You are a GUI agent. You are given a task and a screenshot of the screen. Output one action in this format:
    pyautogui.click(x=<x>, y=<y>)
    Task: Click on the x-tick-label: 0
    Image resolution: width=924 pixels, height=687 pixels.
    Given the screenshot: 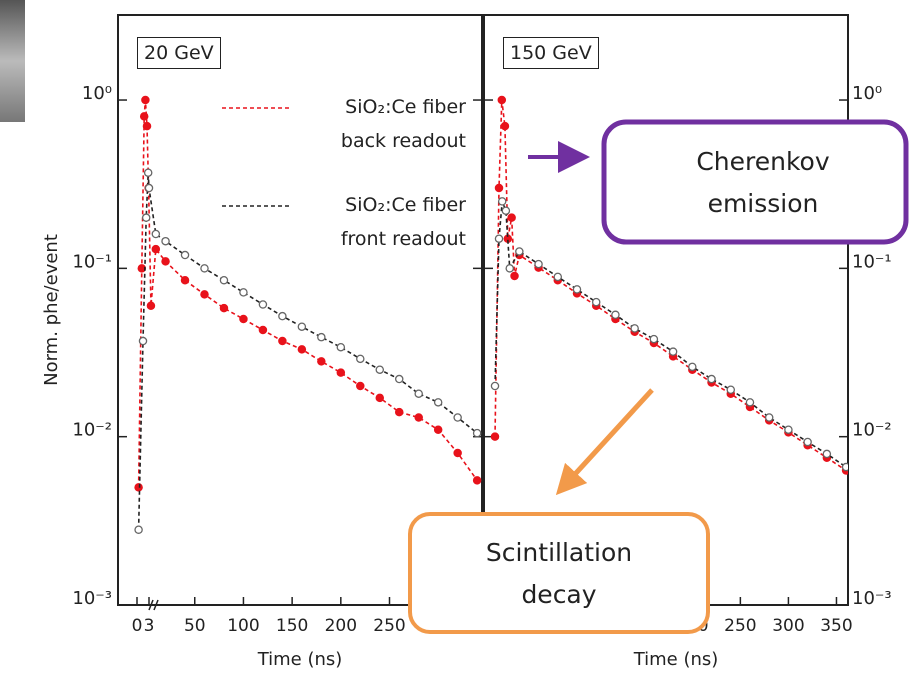 What is the action you would take?
    pyautogui.click(x=137, y=626)
    